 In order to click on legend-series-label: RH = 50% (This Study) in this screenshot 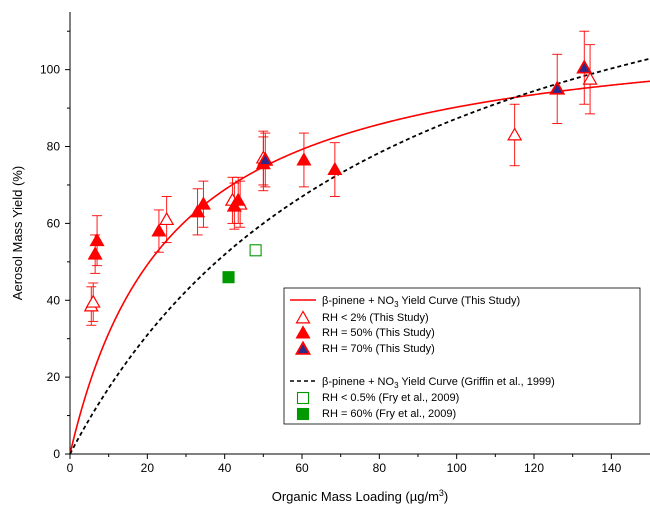, I will do `click(378, 333)`.